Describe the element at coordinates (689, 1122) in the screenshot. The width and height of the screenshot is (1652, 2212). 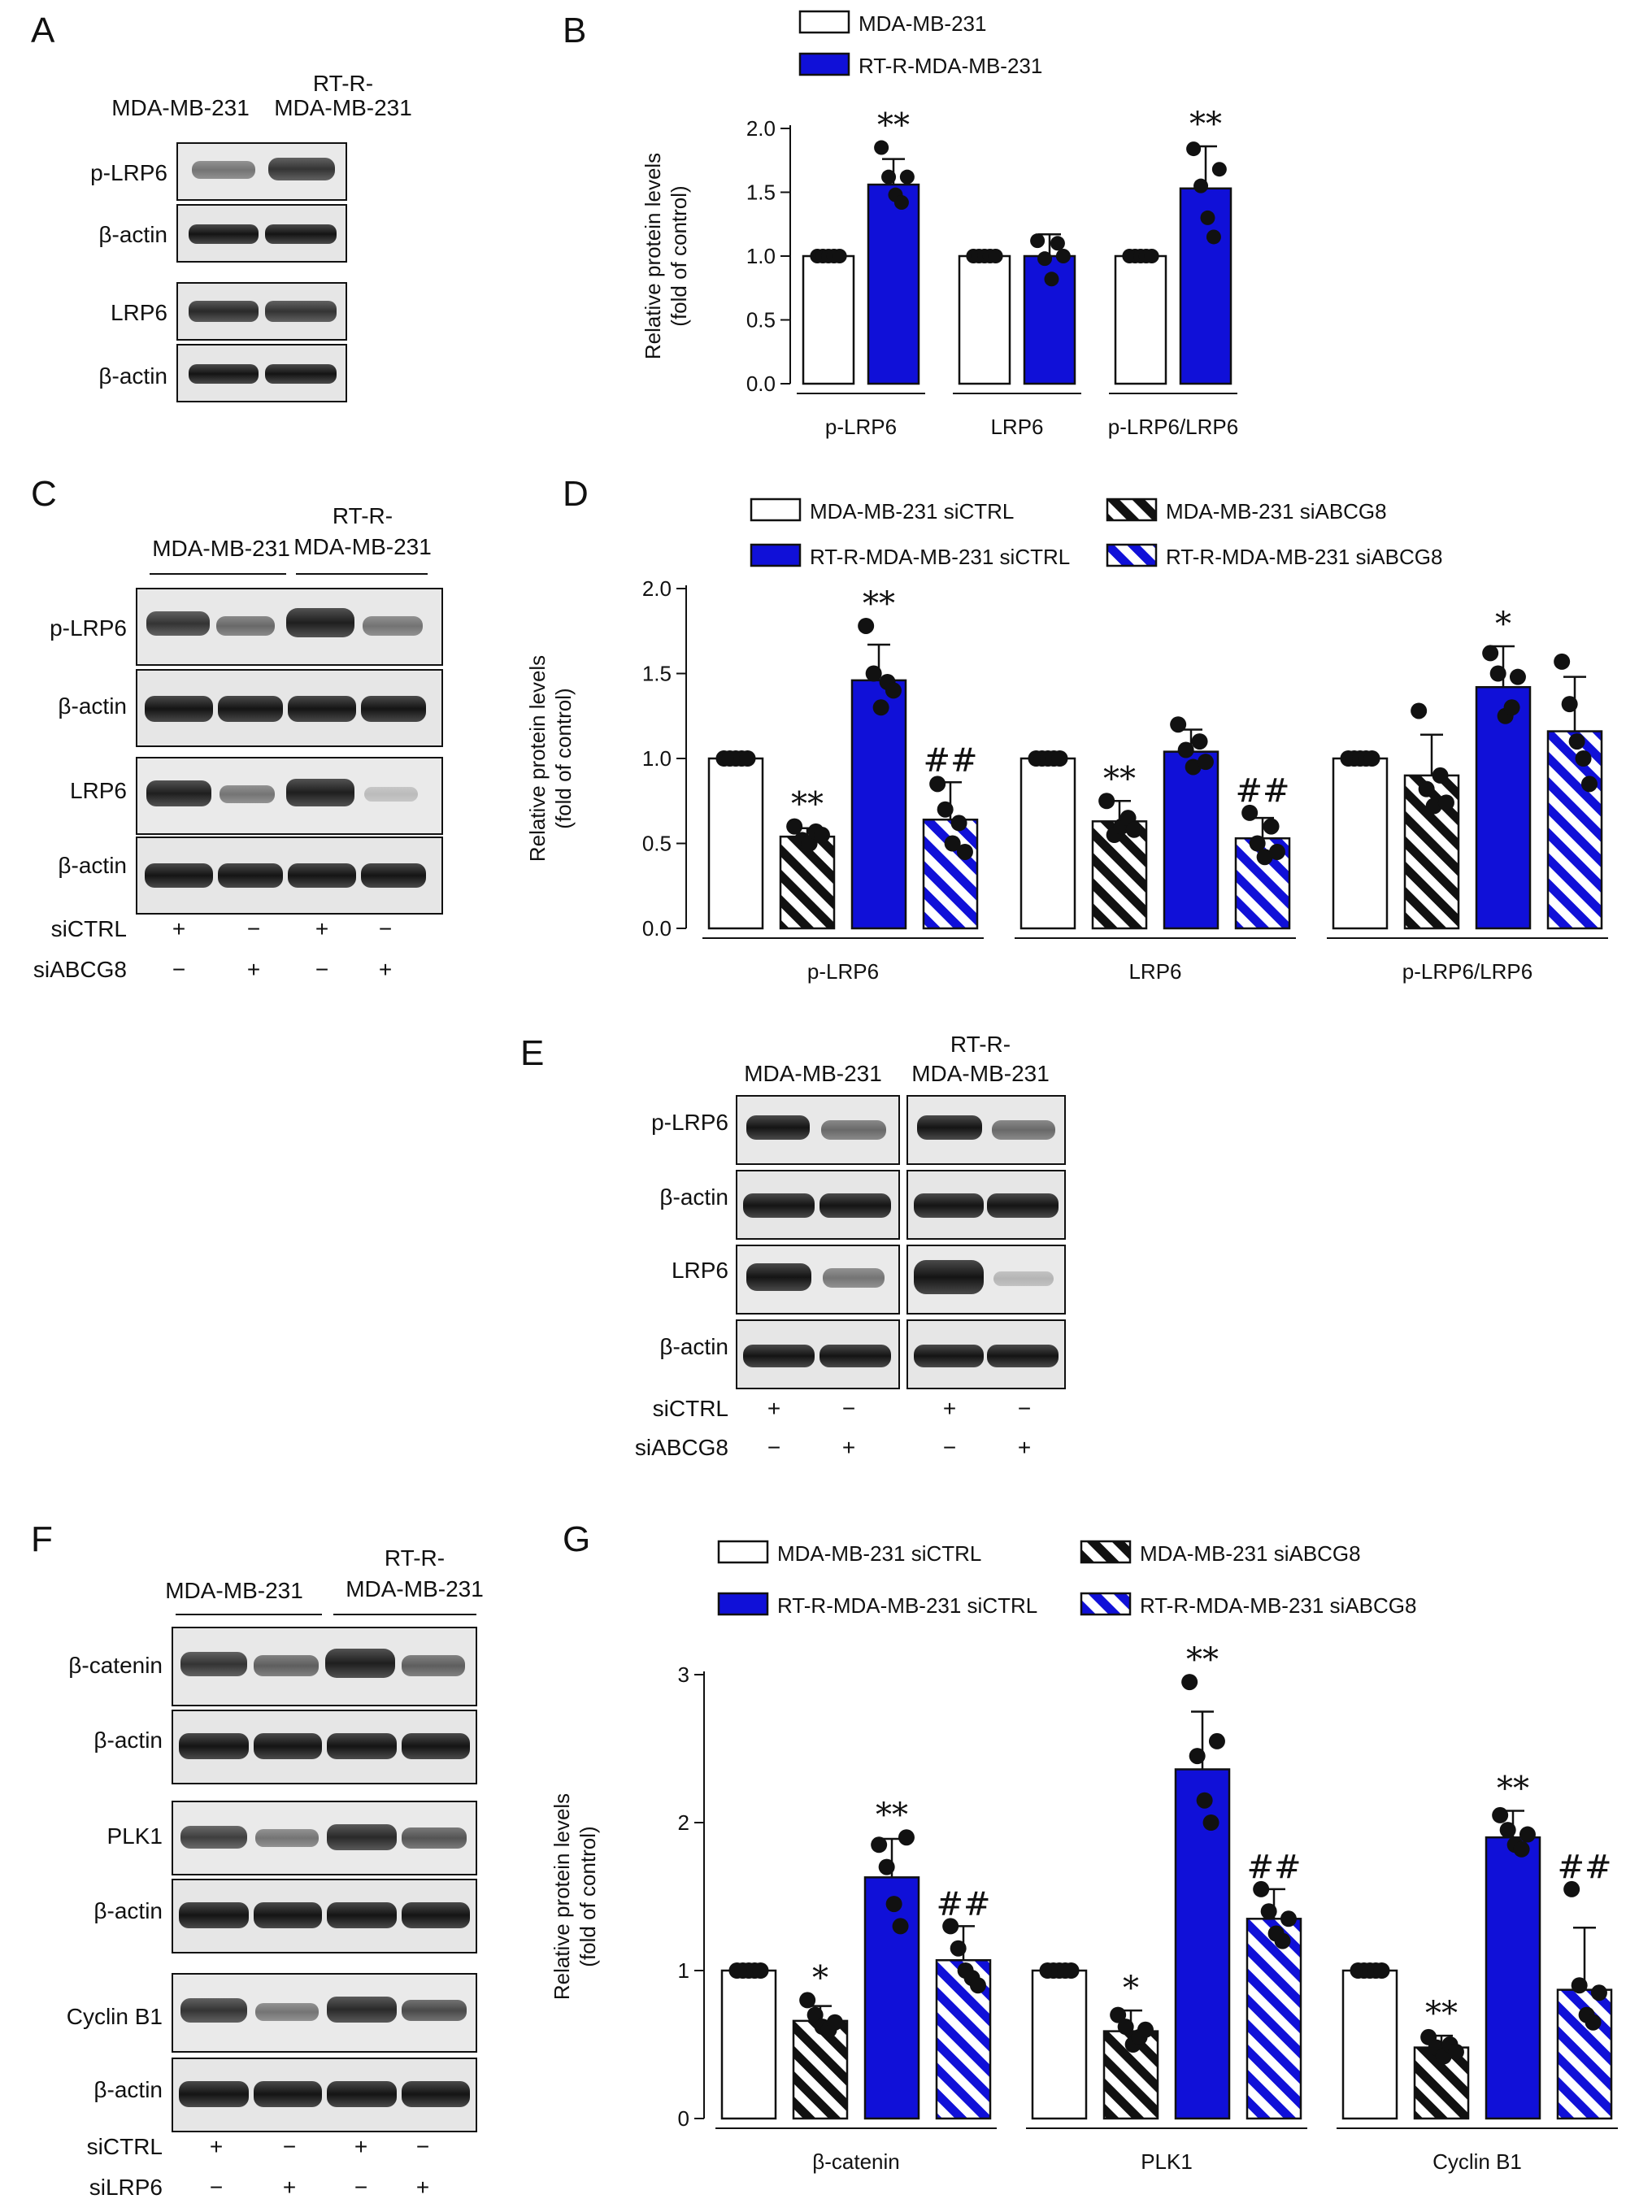
I see `blot-row-label: p-LRP6` at that location.